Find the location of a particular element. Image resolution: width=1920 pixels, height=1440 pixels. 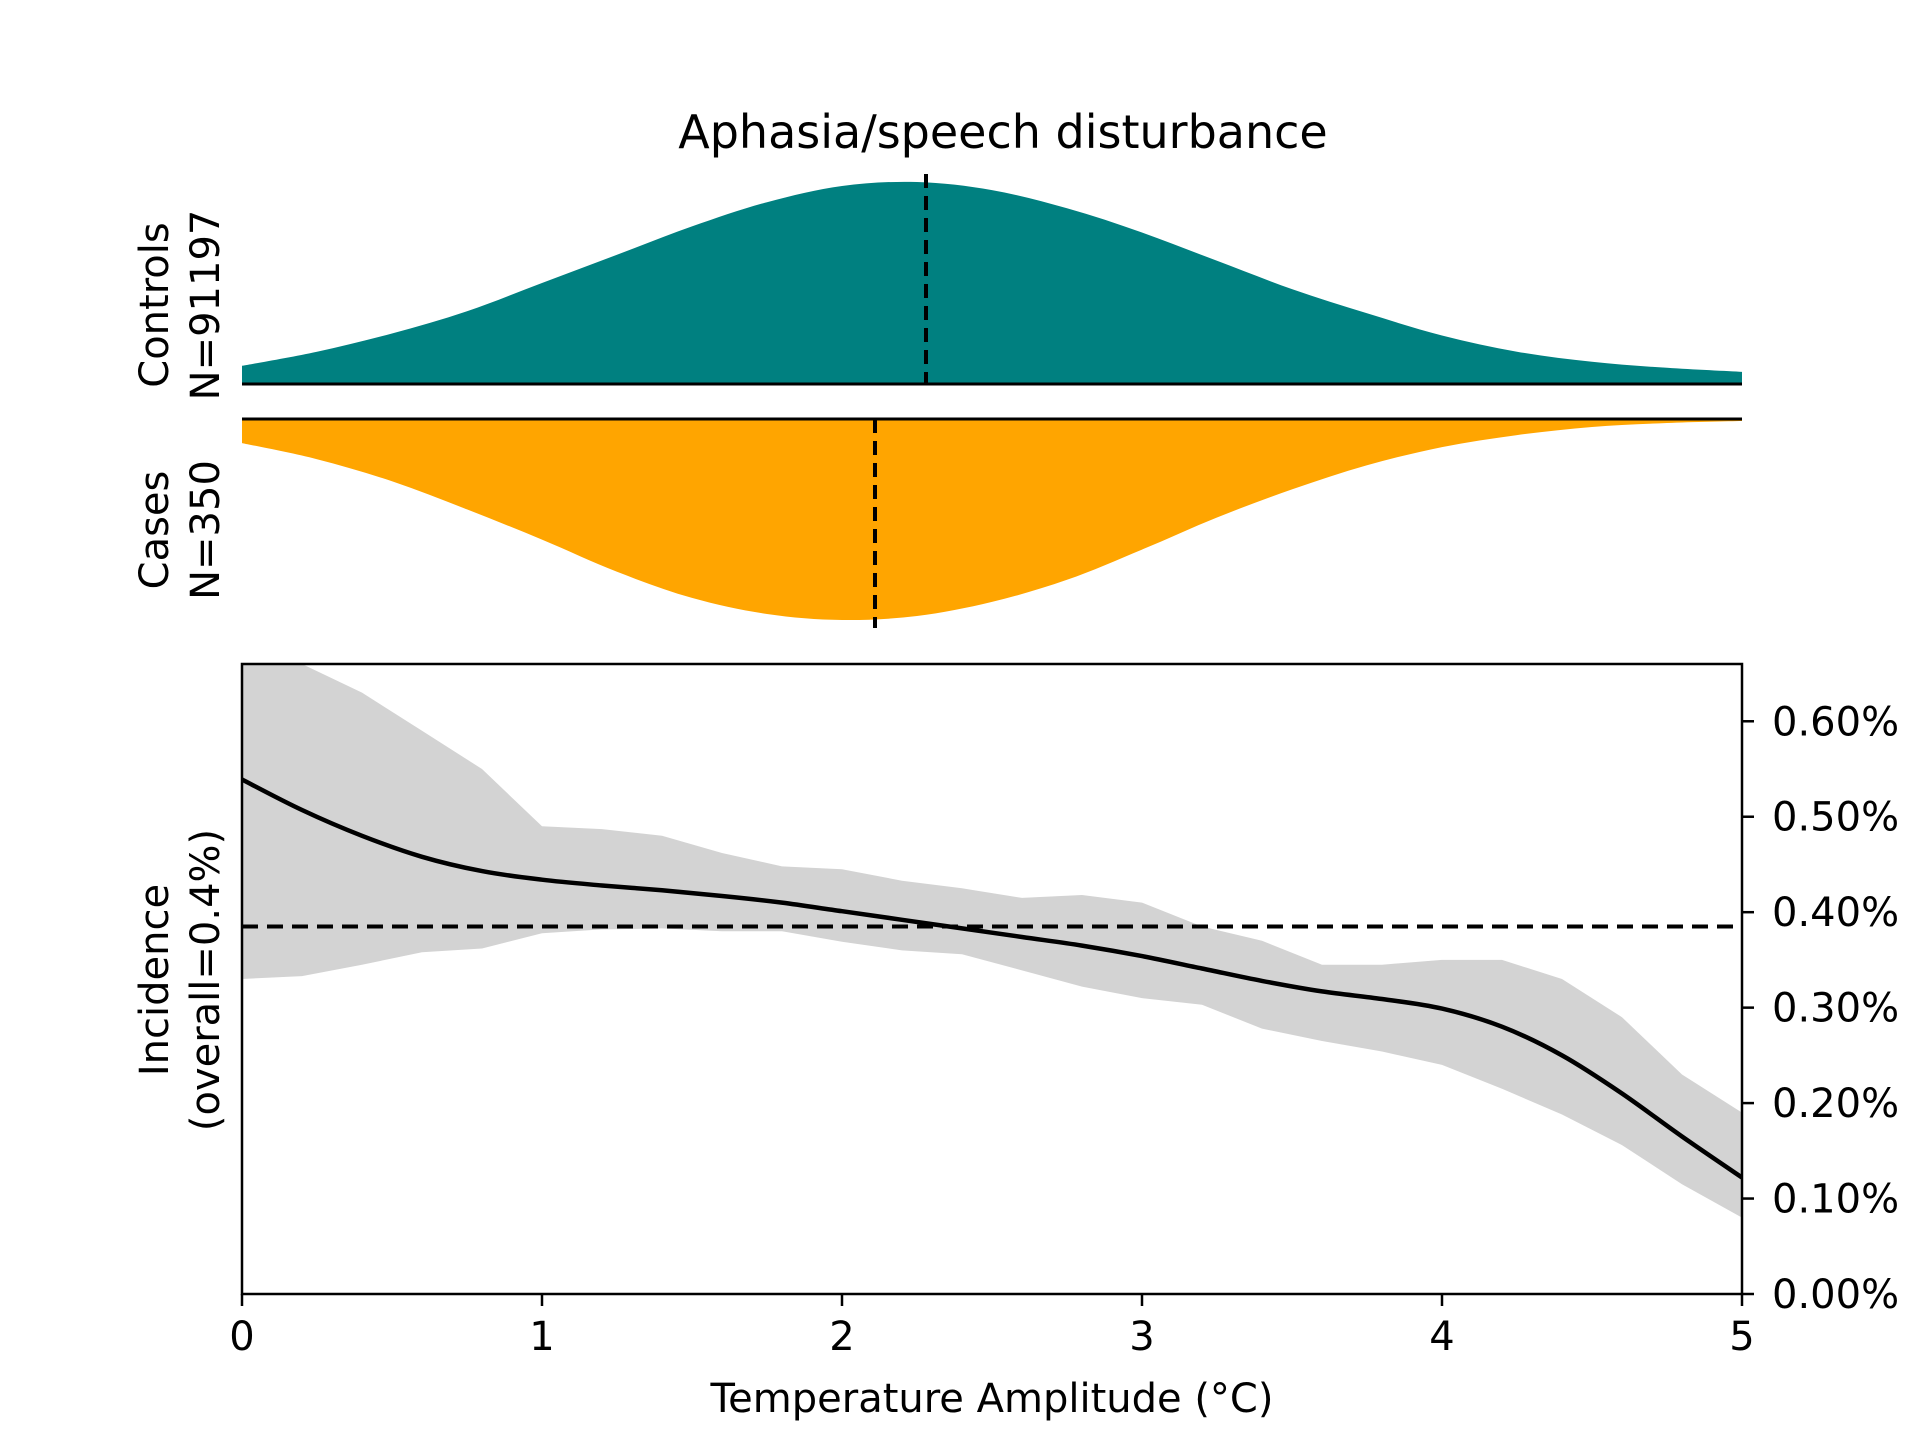

x-tick-label: 3 is located at coordinates (1141, 1337).